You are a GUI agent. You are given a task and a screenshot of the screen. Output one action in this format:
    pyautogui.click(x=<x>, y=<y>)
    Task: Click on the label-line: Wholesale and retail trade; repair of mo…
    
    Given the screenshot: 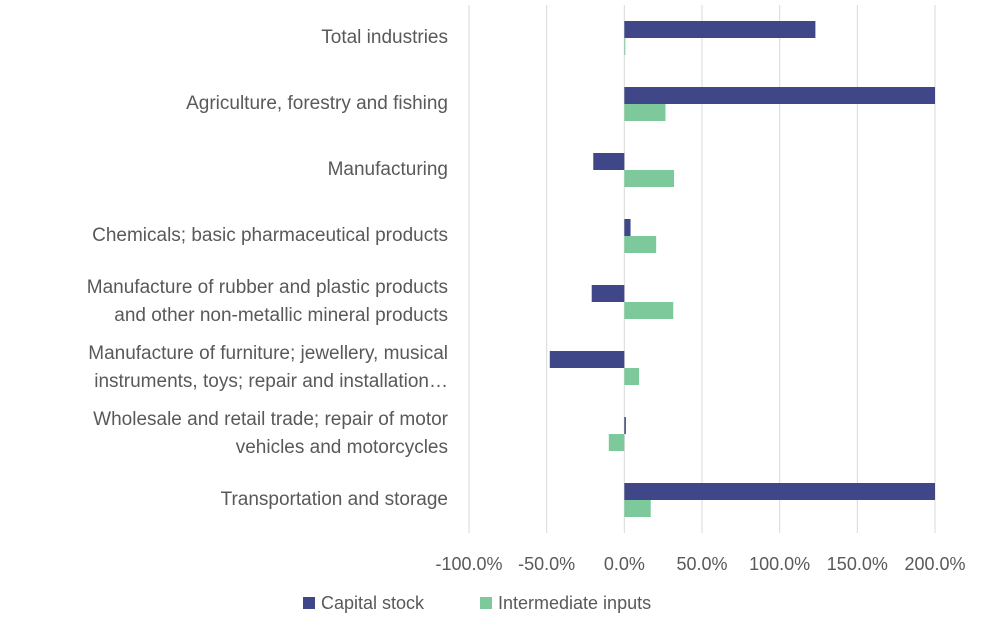 What is the action you would take?
    pyautogui.click(x=271, y=419)
    